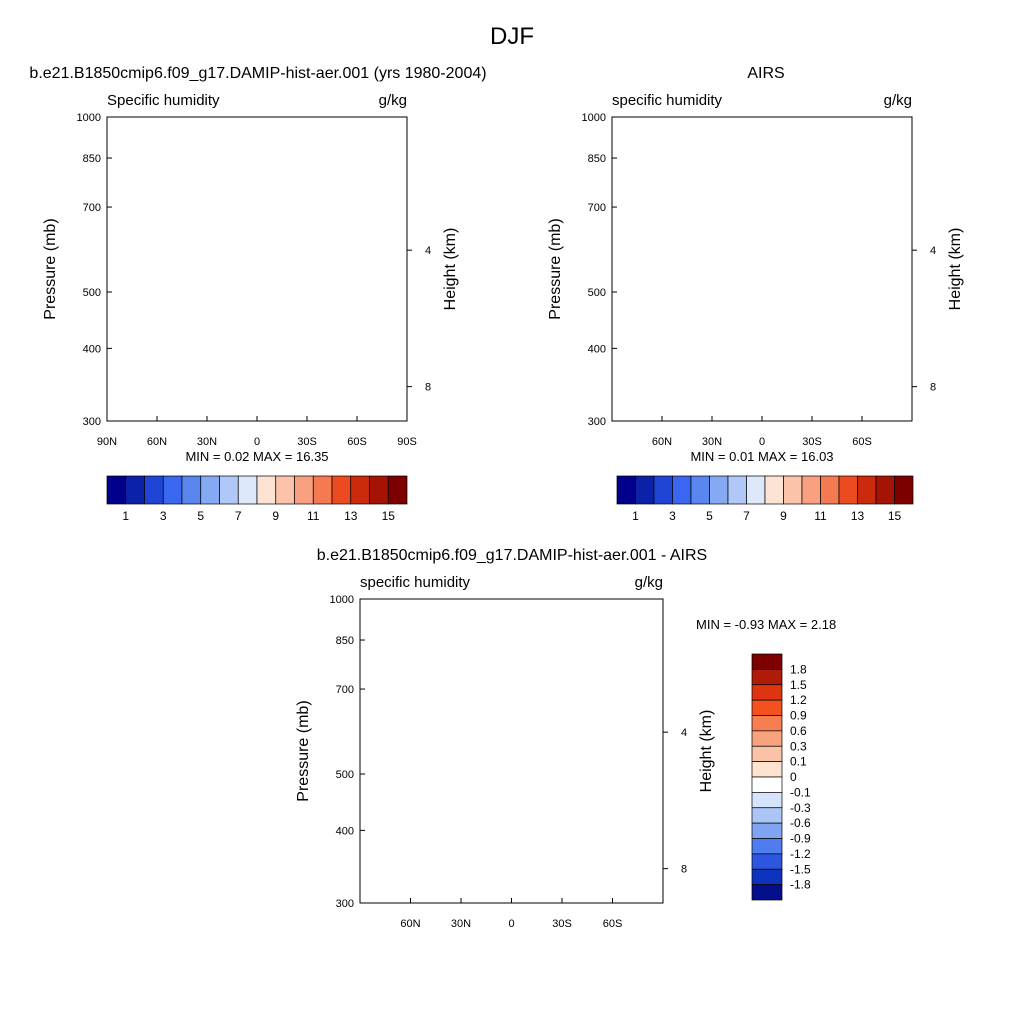 The image size is (1024, 1029). Describe the element at coordinates (407, 442) in the screenshot. I see `x-tick-label: 90S` at that location.